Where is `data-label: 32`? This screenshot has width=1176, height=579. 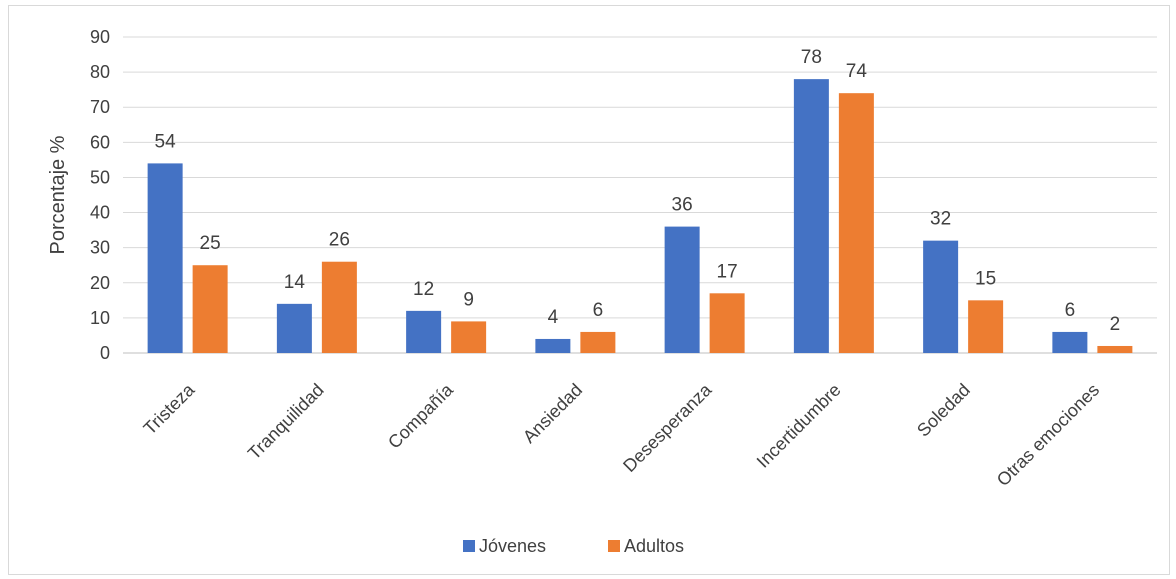
data-label: 32 is located at coordinates (940, 219).